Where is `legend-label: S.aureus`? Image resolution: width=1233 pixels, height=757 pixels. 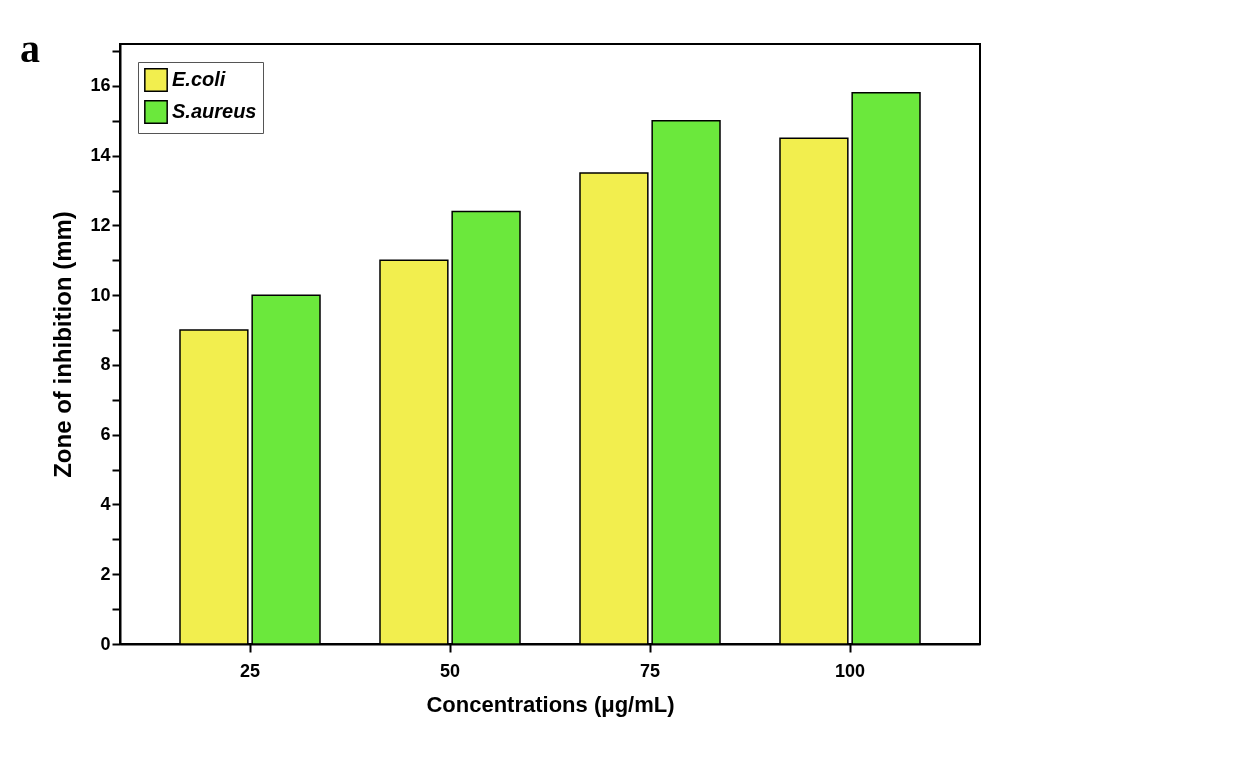 legend-label: S.aureus is located at coordinates (214, 111).